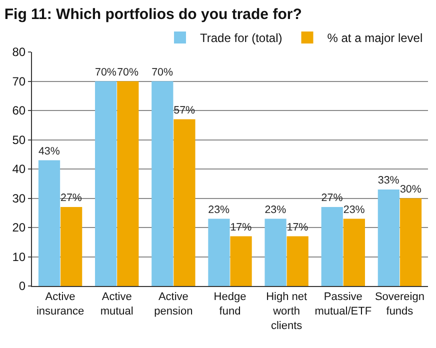 This screenshot has height=348, width=436. Describe the element at coordinates (19, 81) in the screenshot. I see `y-tick-label: 70` at that location.